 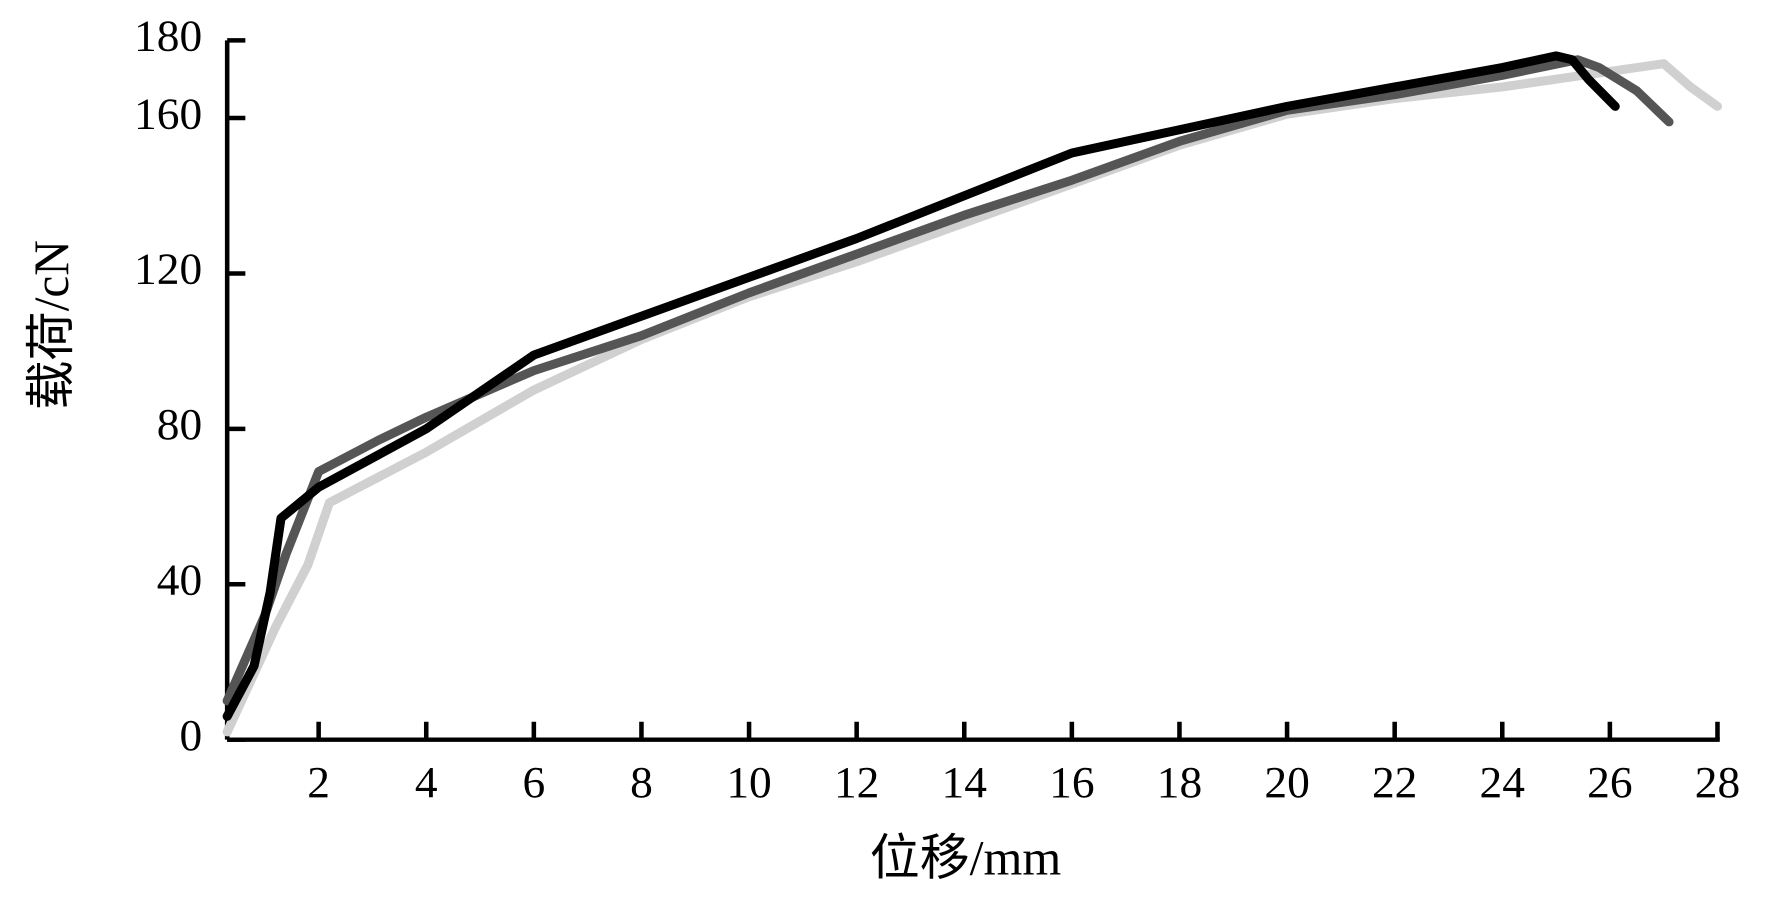 What do you see at coordinates (1394, 782) in the screenshot?
I see `x-tick-label: 22` at bounding box center [1394, 782].